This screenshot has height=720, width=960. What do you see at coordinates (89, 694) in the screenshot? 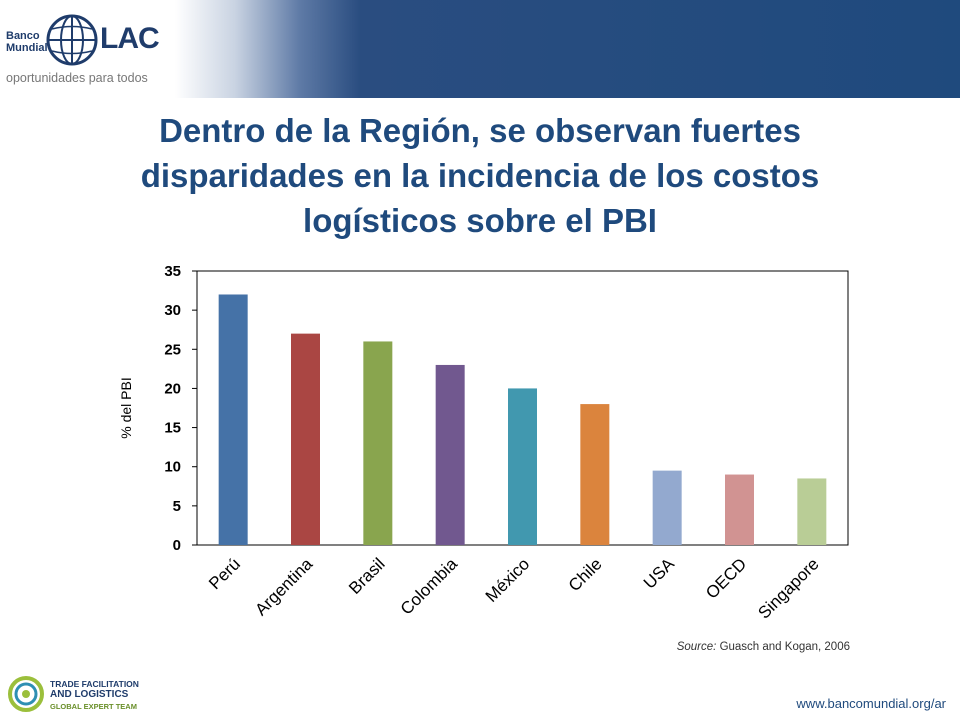
I see `footer-logo-line-2: AND LOGISTICS` at bounding box center [89, 694].